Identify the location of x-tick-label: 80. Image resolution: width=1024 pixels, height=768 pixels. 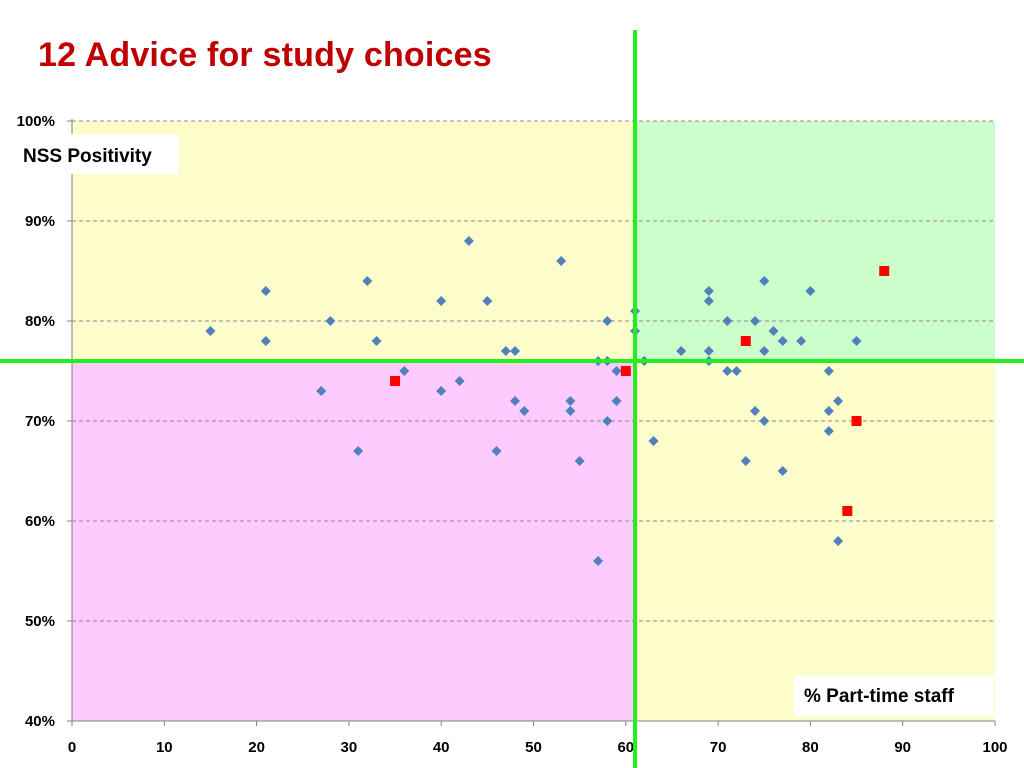
(810, 747).